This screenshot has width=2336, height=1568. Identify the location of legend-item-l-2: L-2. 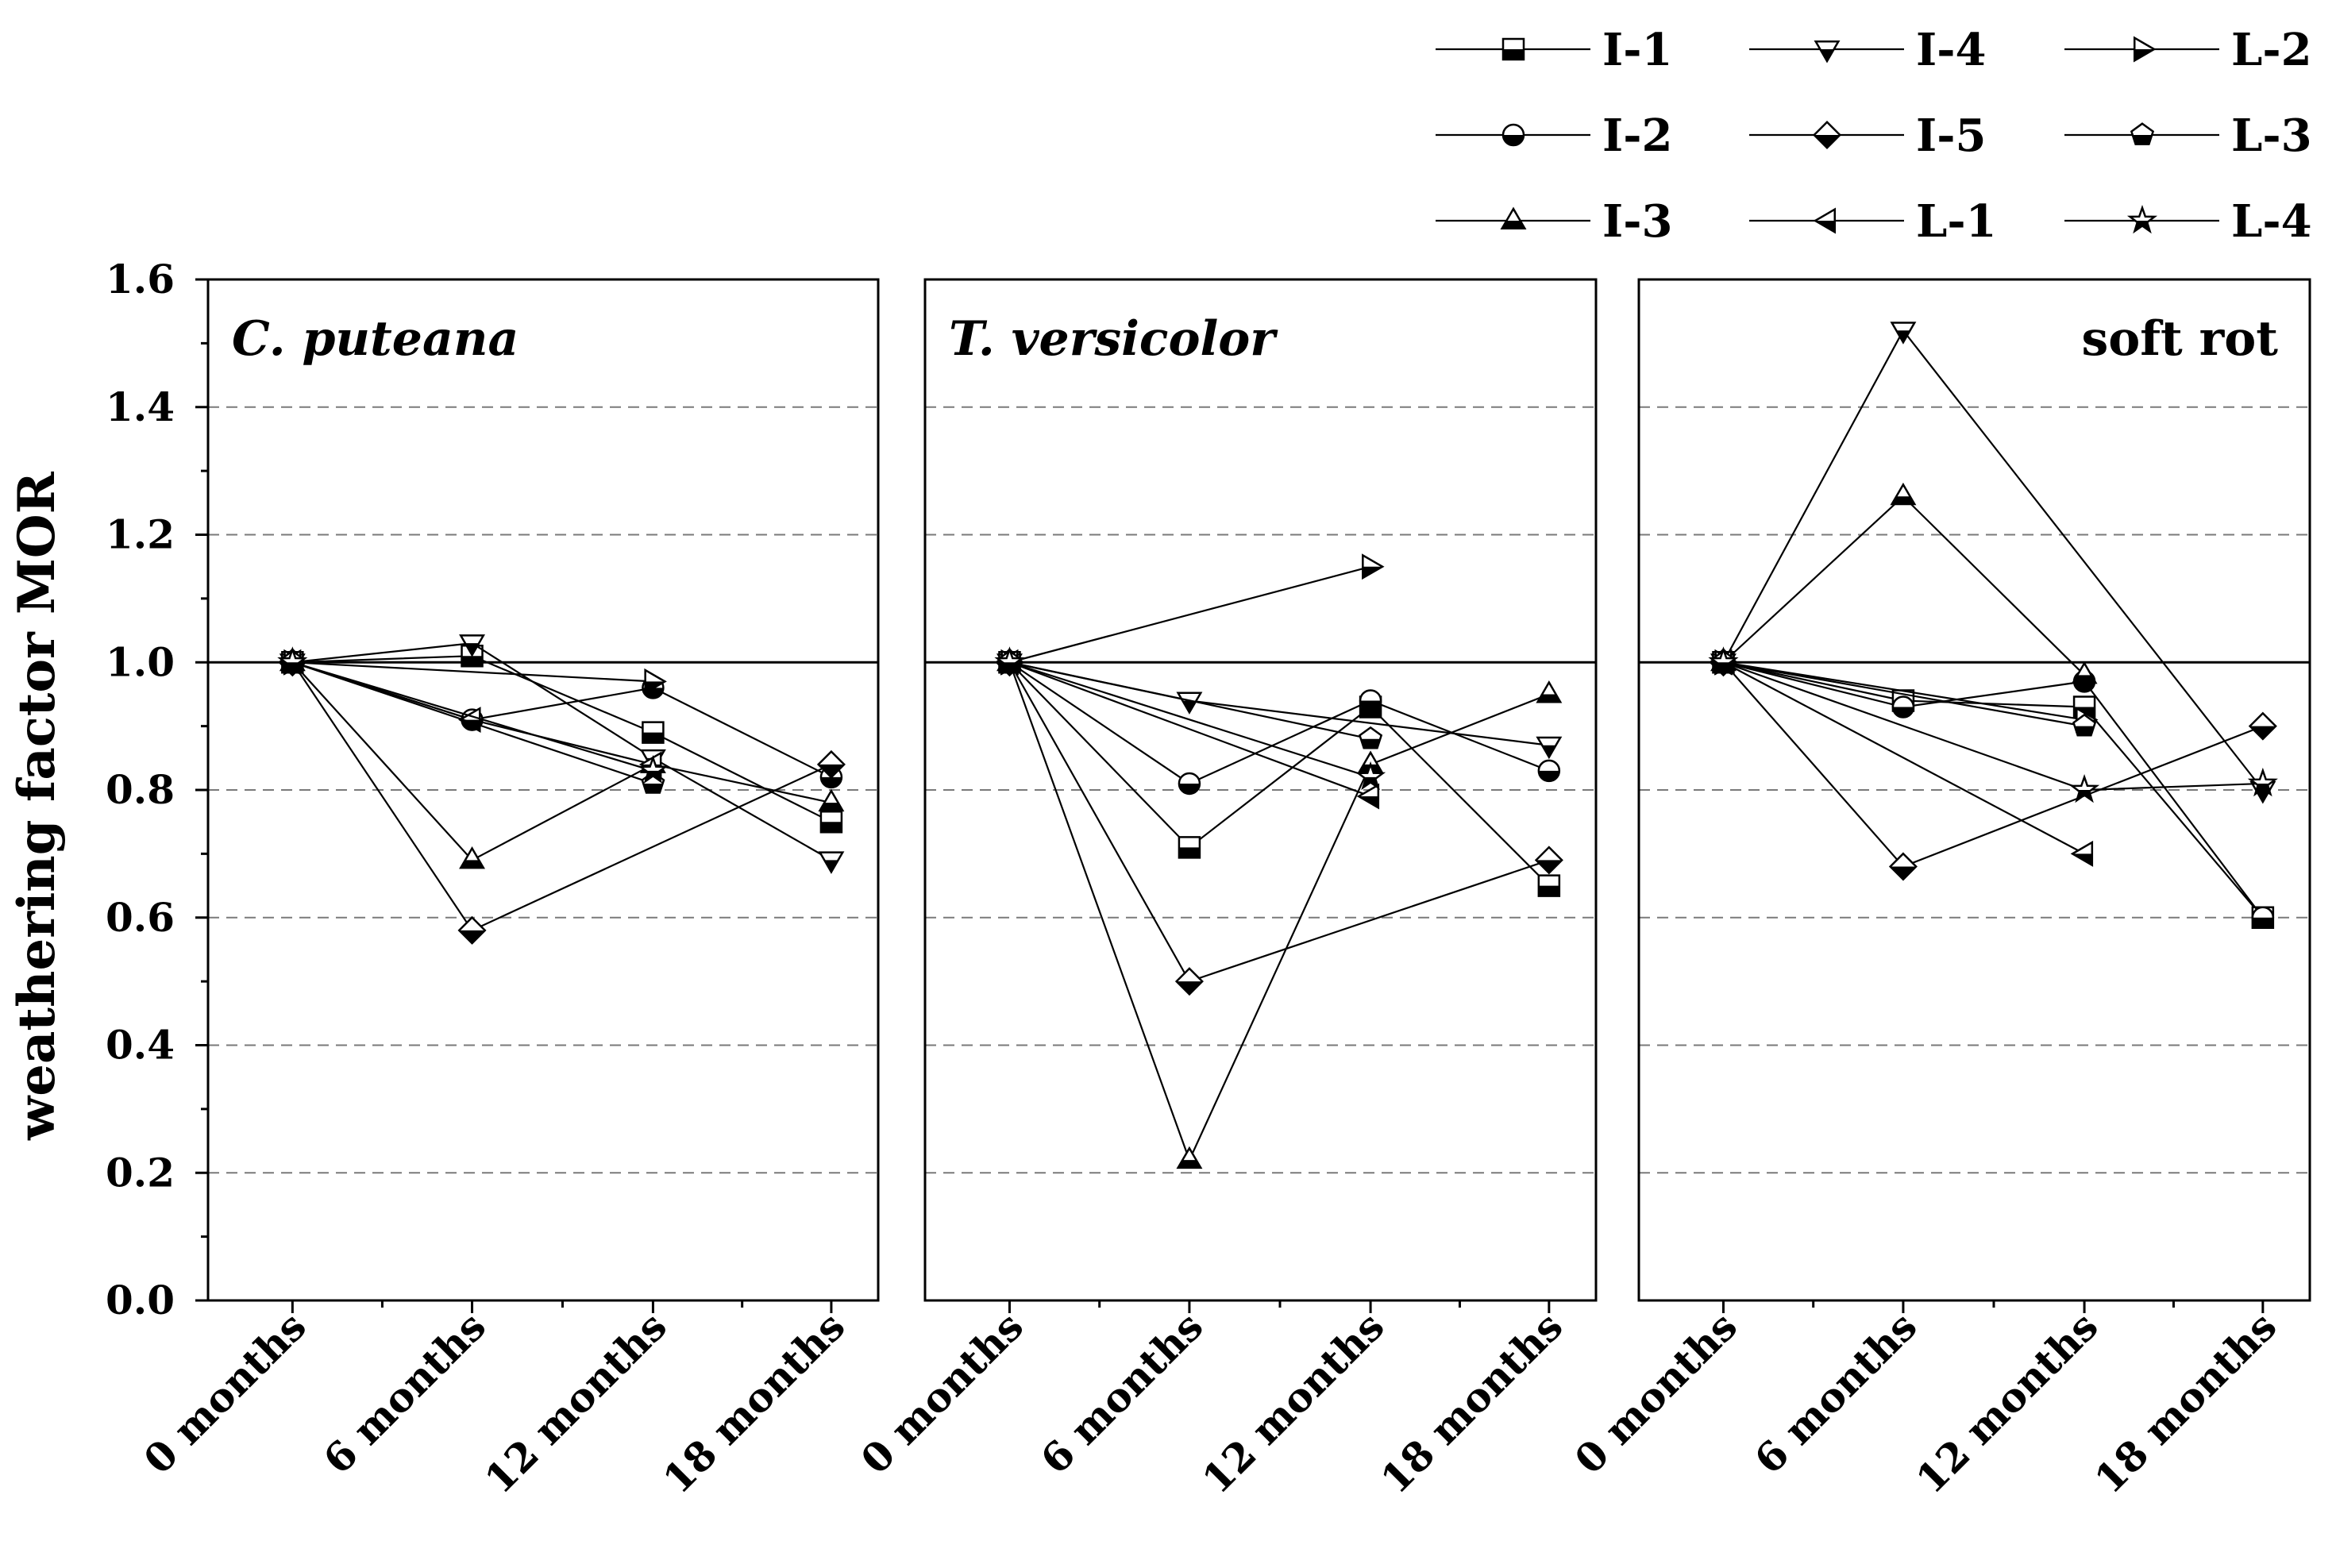
(2188, 50).